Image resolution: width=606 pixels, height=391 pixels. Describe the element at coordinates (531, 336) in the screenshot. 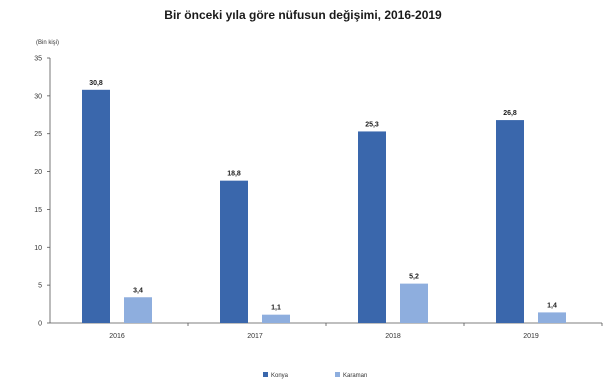

I see `x-tick-label: 2019` at that location.